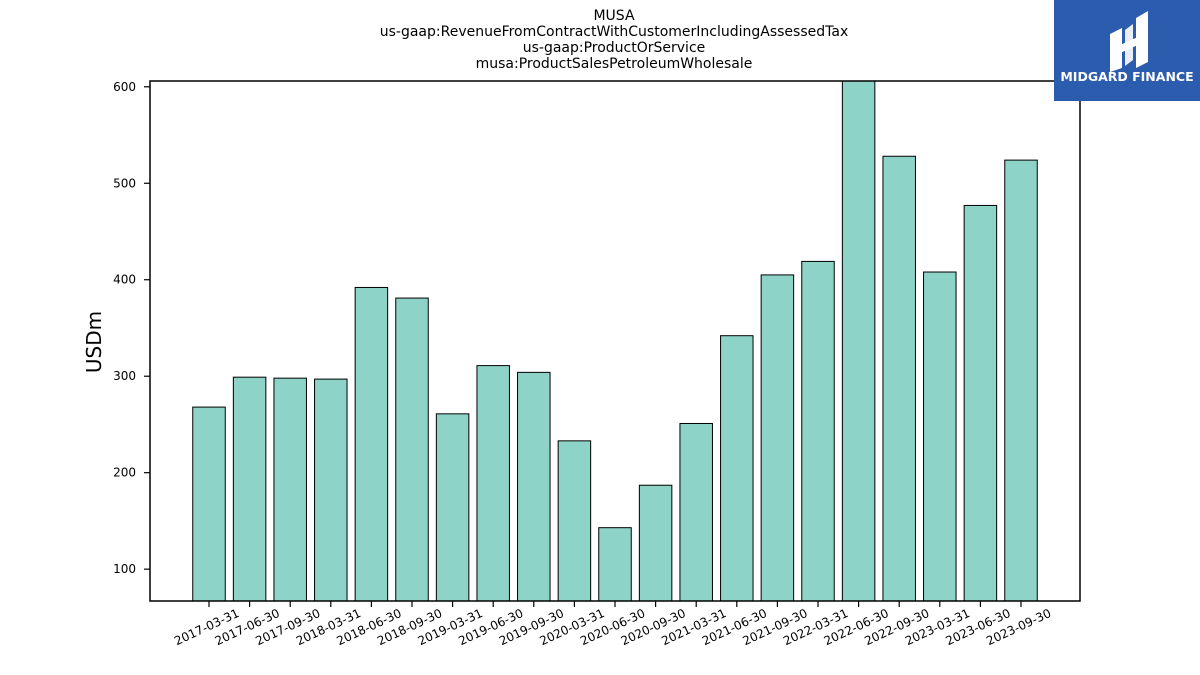 The width and height of the screenshot is (1200, 675). What do you see at coordinates (124, 569) in the screenshot?
I see `y-tick-label: 100` at bounding box center [124, 569].